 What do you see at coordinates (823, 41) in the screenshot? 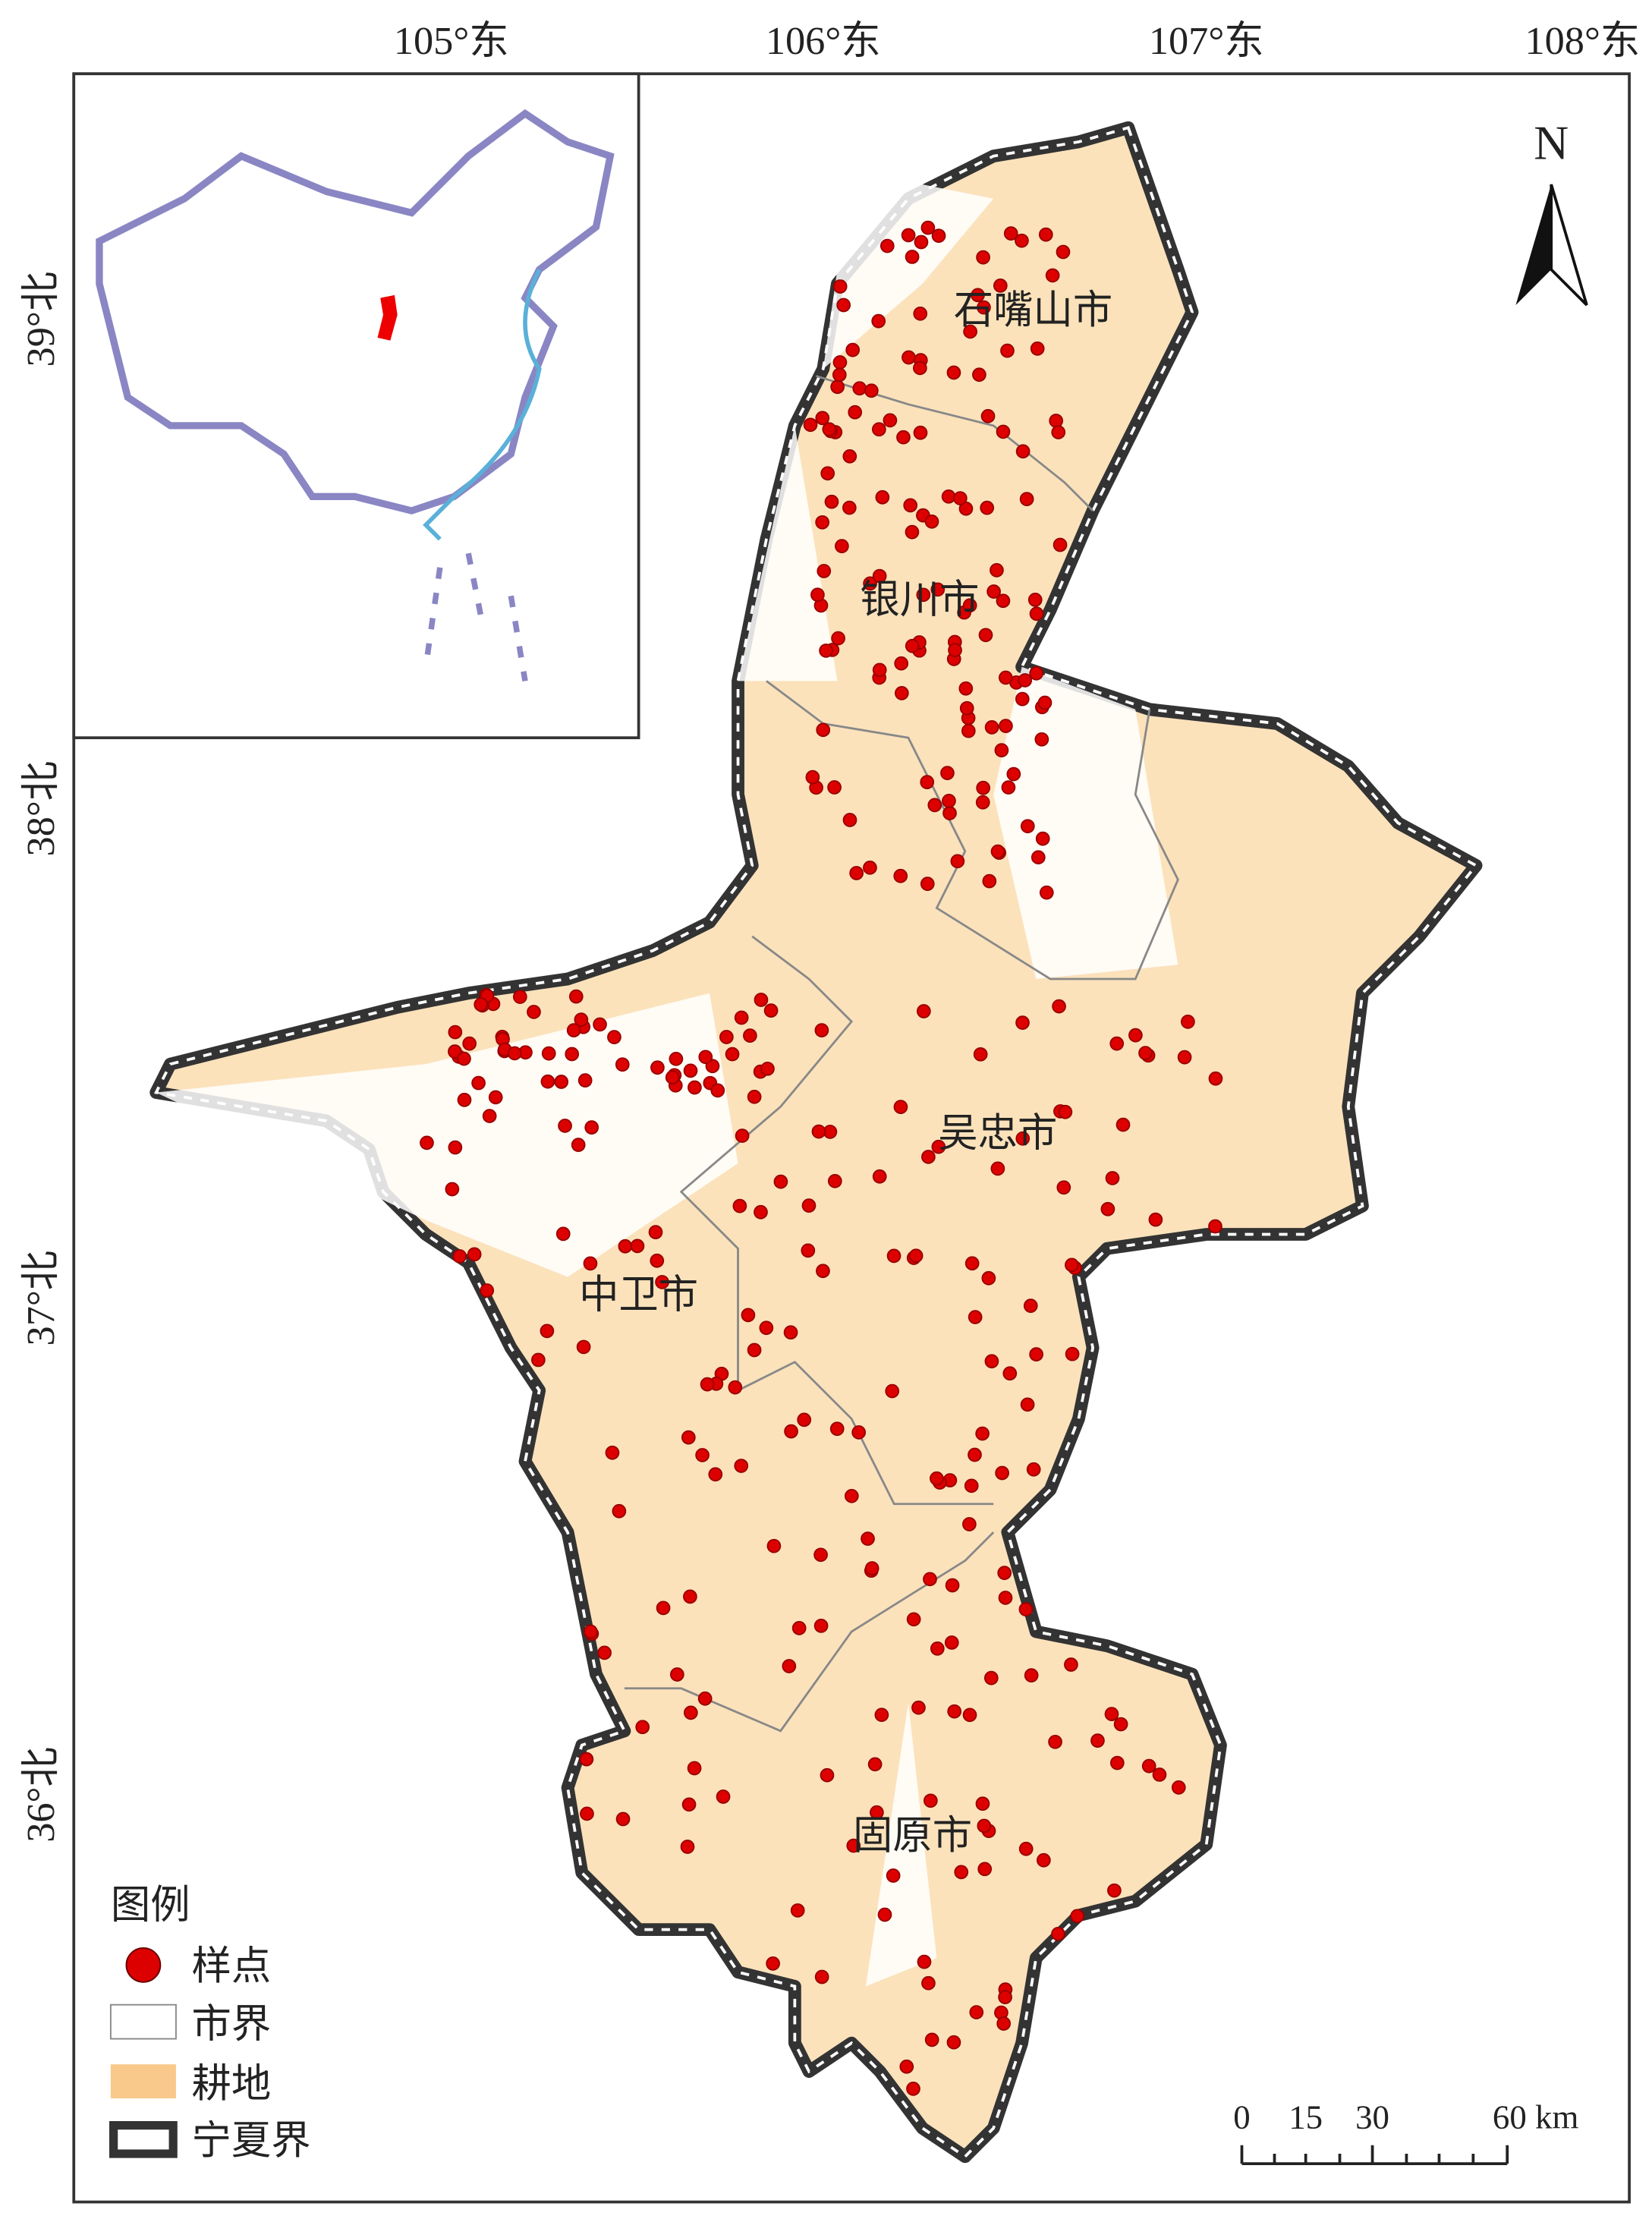
I see `lon-label: 106°东` at bounding box center [823, 41].